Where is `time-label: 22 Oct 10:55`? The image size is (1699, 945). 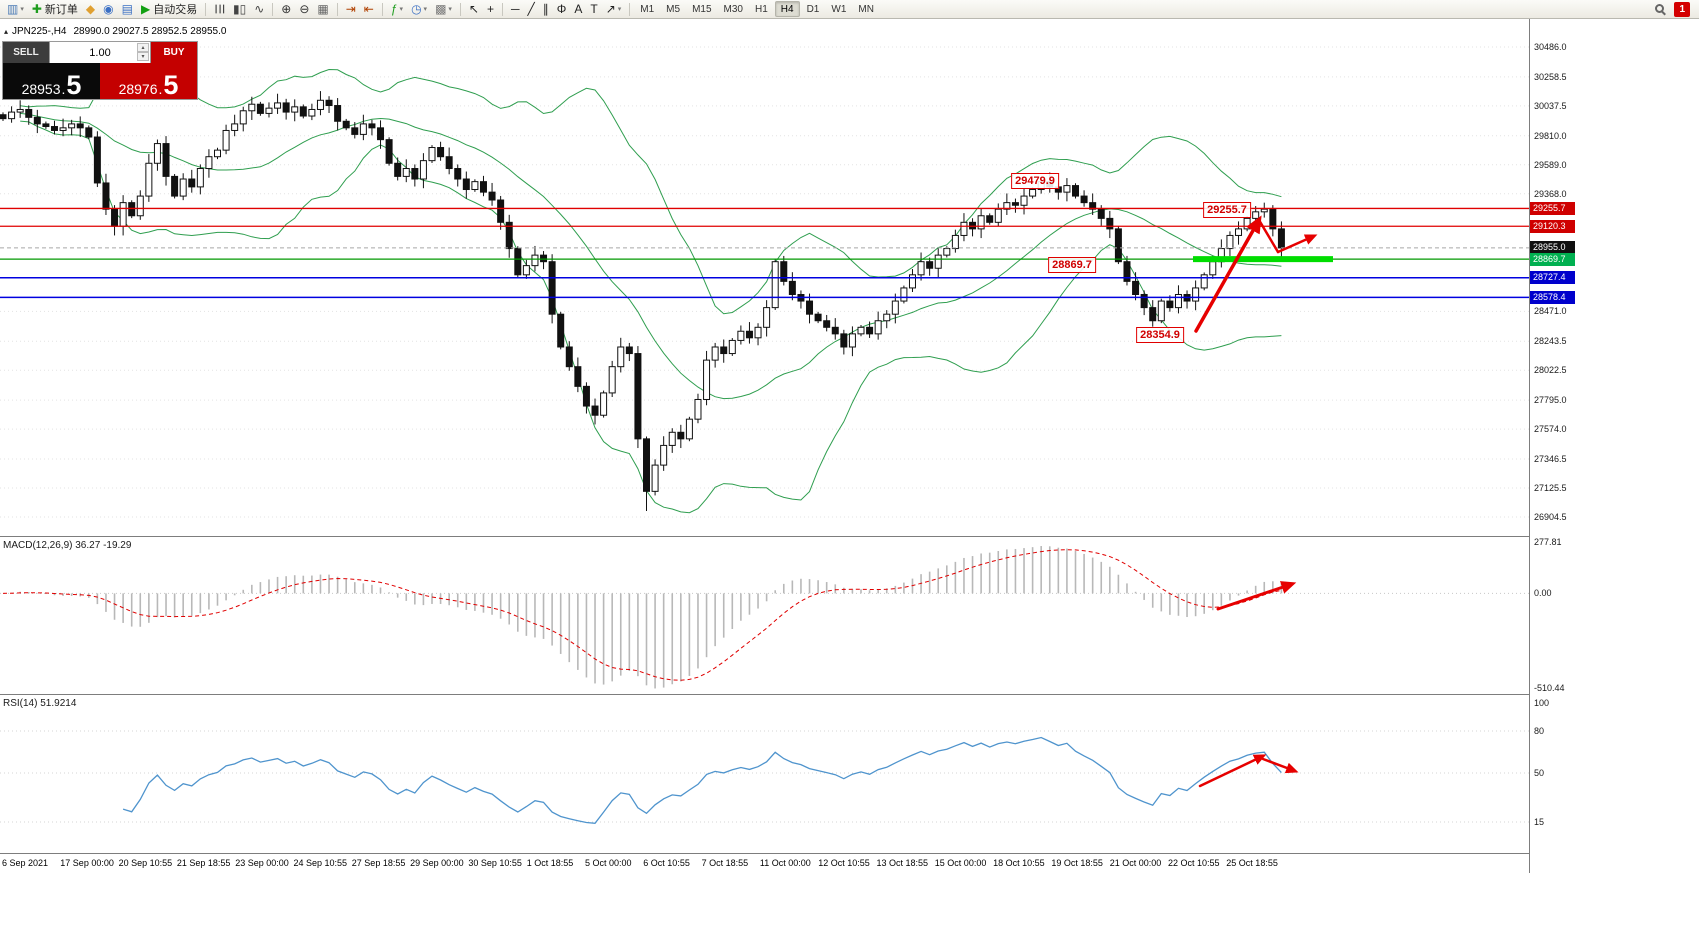
time-label: 22 Oct 10:55 is located at coordinates (1194, 863).